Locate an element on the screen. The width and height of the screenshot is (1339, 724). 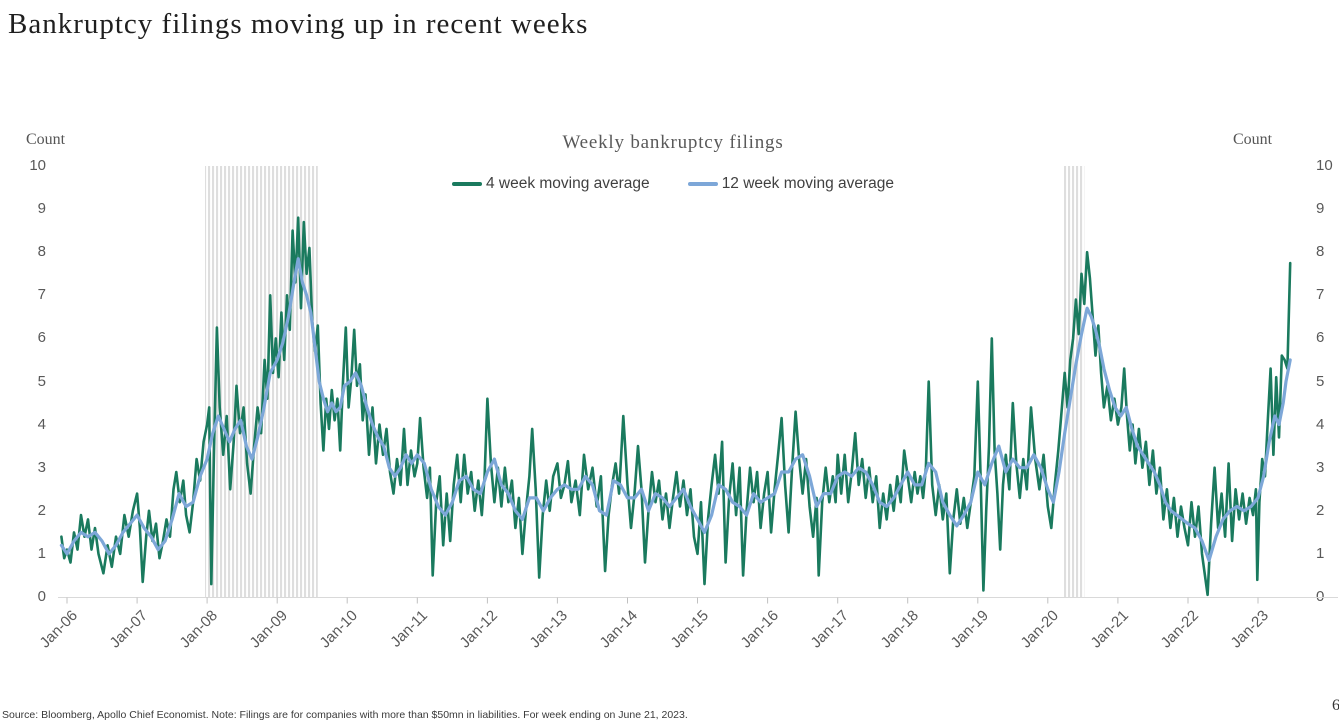
y-axis-right-title: Count is located at coordinates (1253, 139).